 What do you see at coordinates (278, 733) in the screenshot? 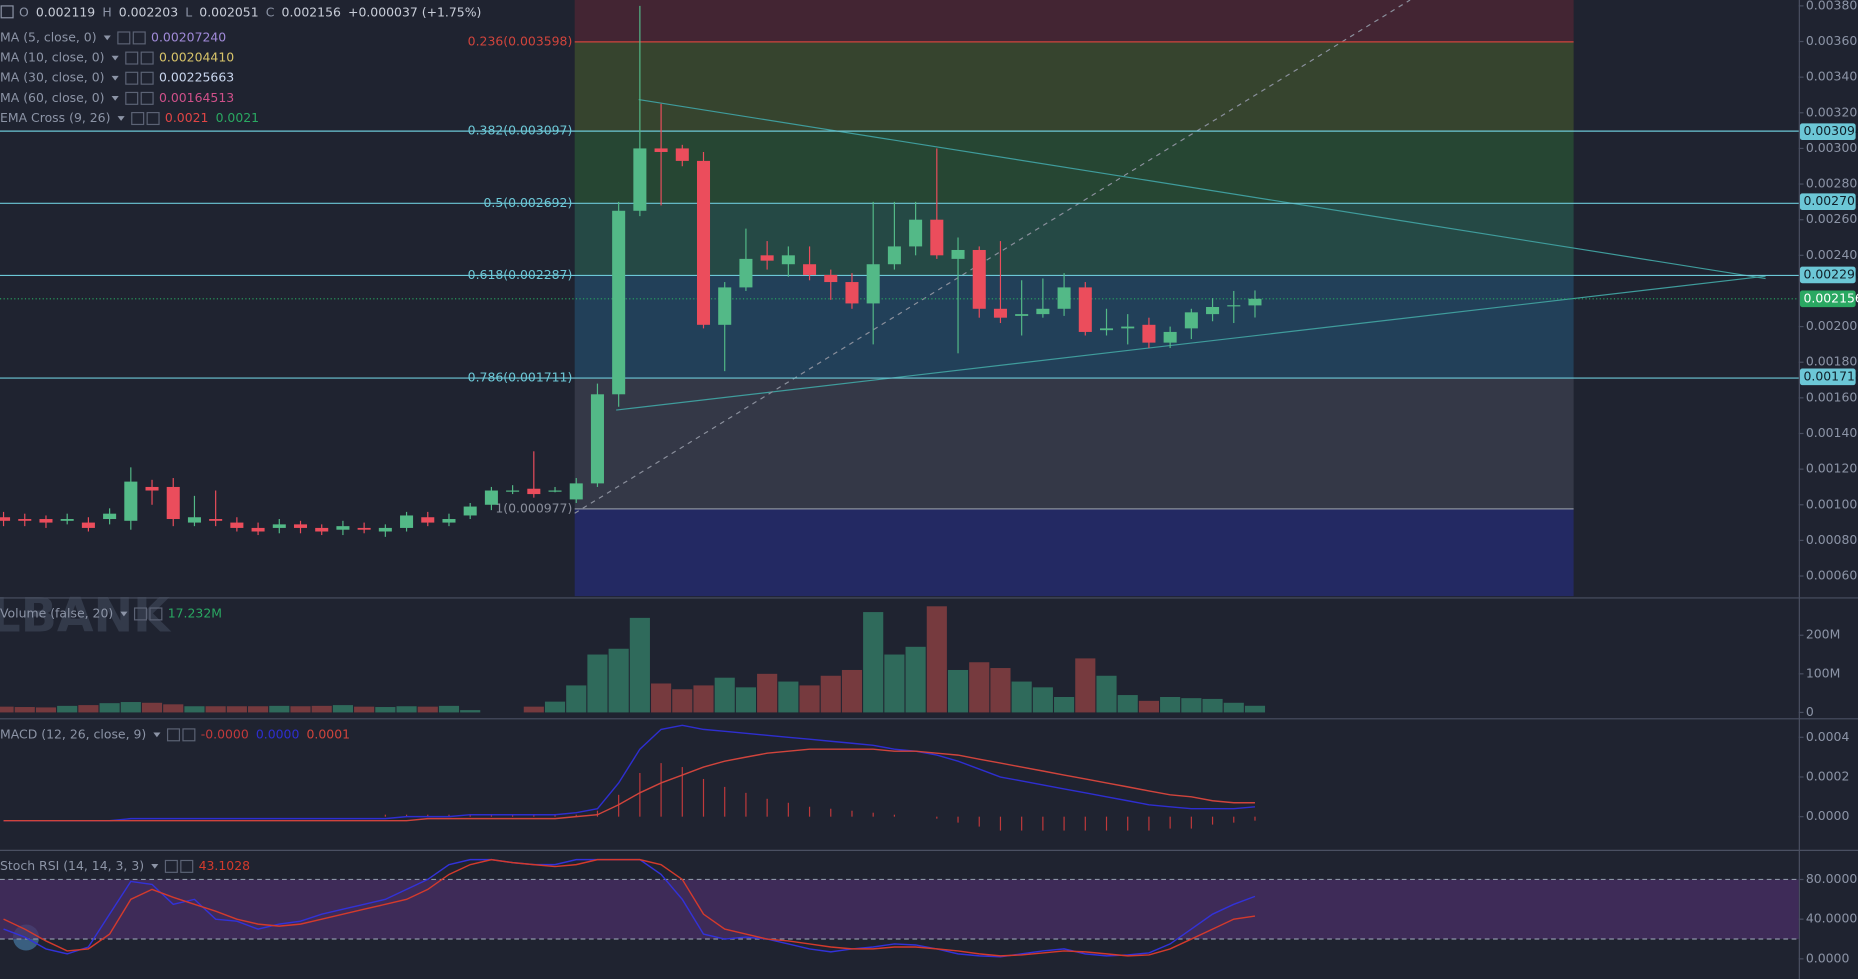
I see `legend-value: 0.0000` at bounding box center [278, 733].